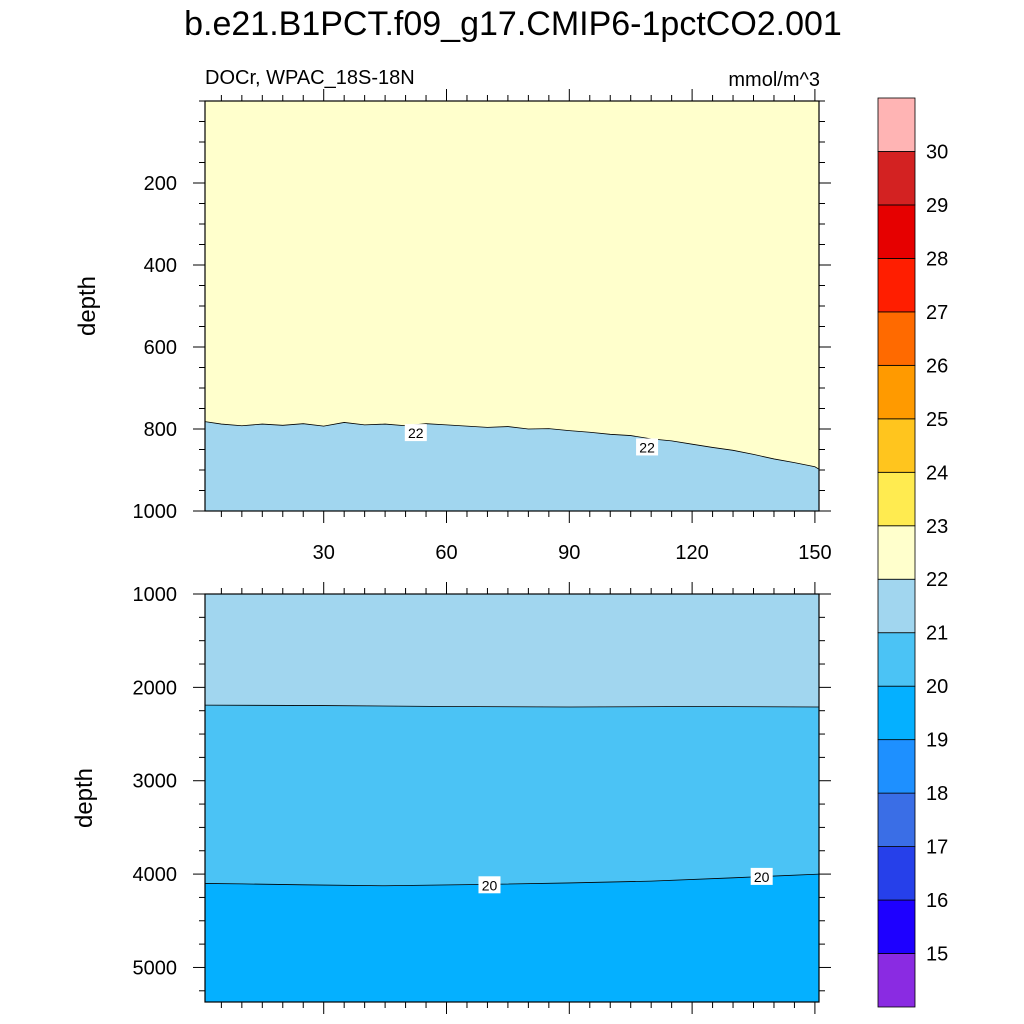  Describe the element at coordinates (691, 553) in the screenshot. I see `xtick-label: 120` at that location.